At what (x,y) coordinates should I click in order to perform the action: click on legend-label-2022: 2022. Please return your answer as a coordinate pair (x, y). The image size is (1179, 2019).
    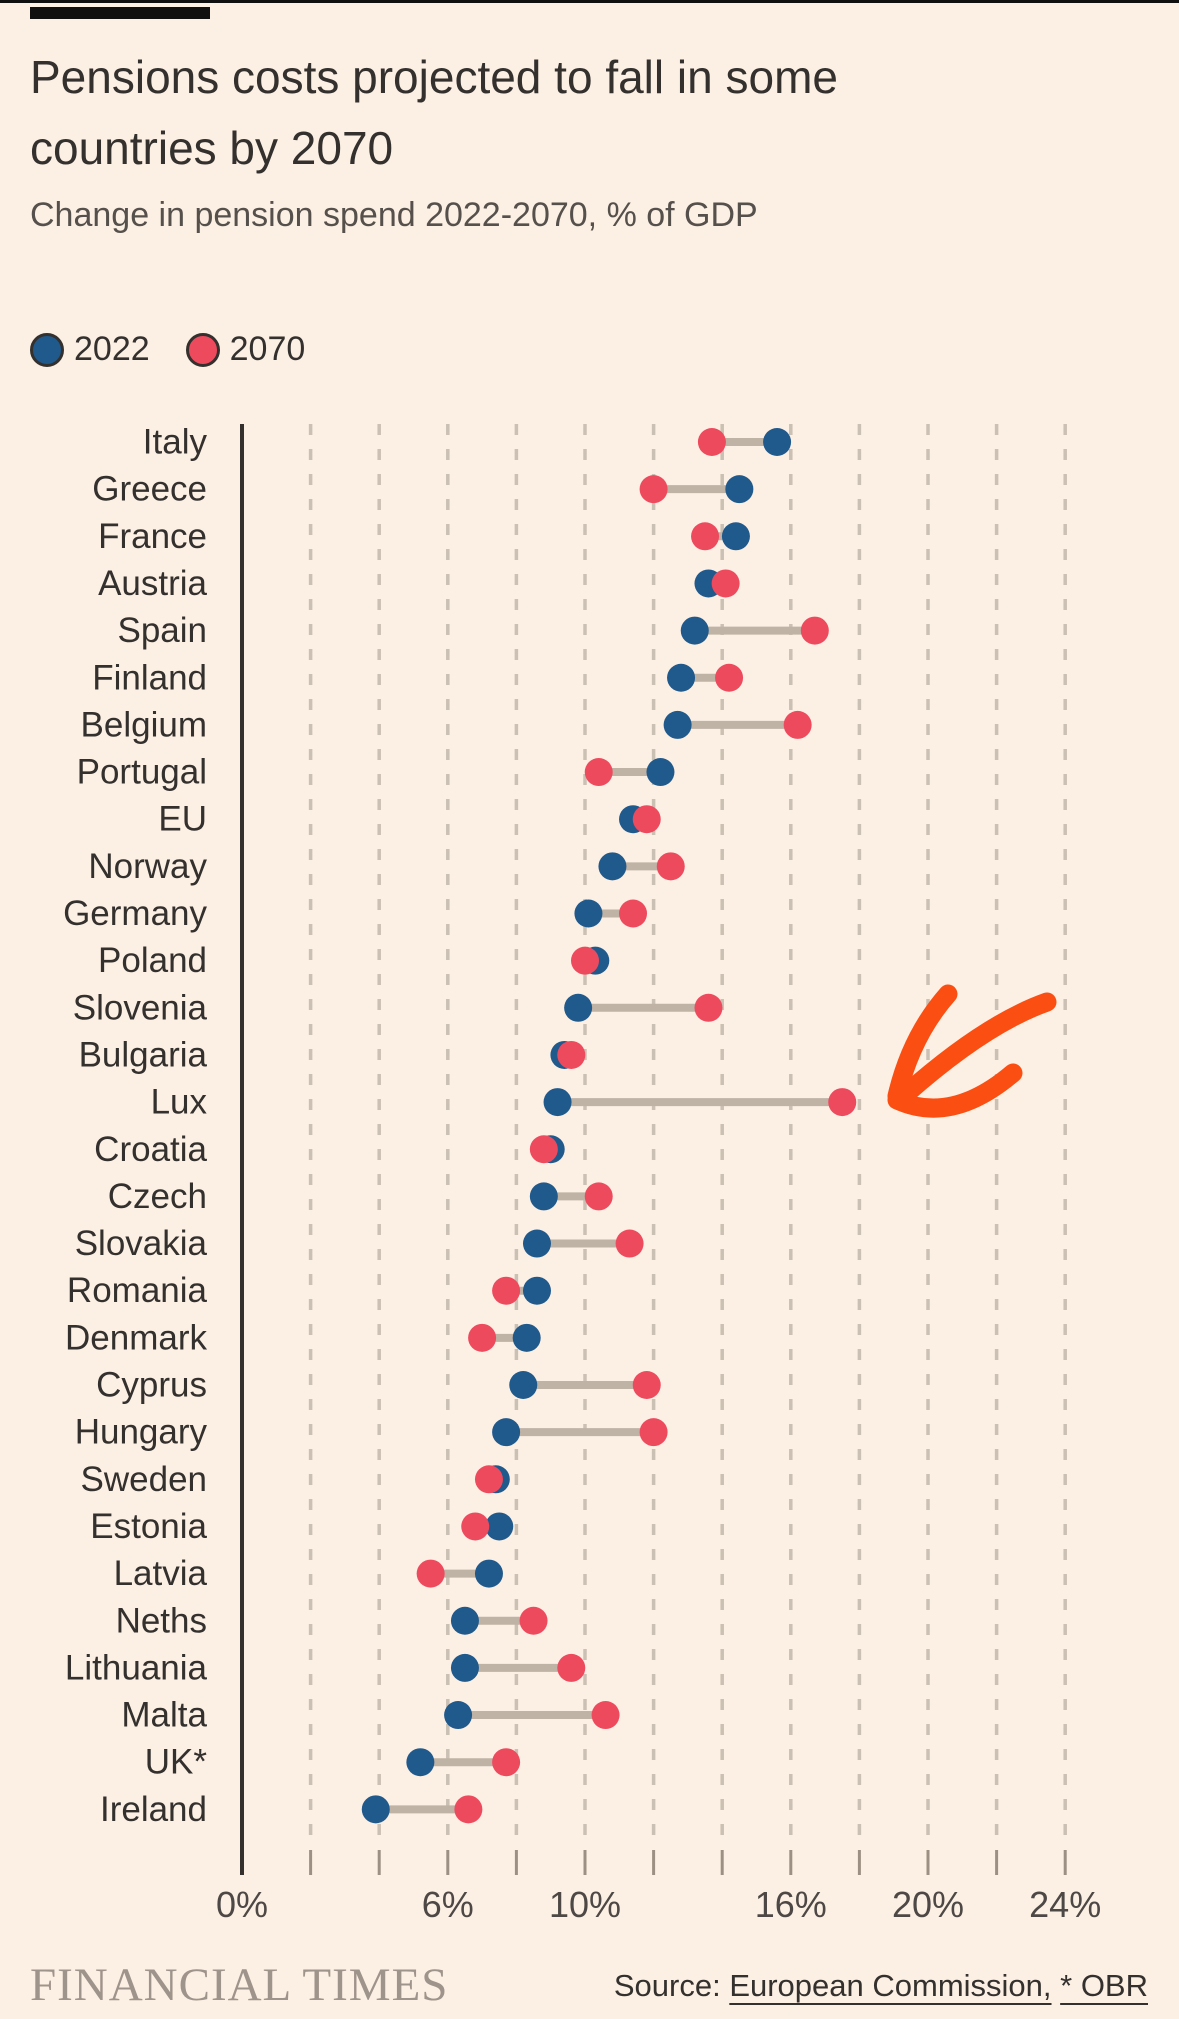
    Looking at the image, I should click on (112, 349).